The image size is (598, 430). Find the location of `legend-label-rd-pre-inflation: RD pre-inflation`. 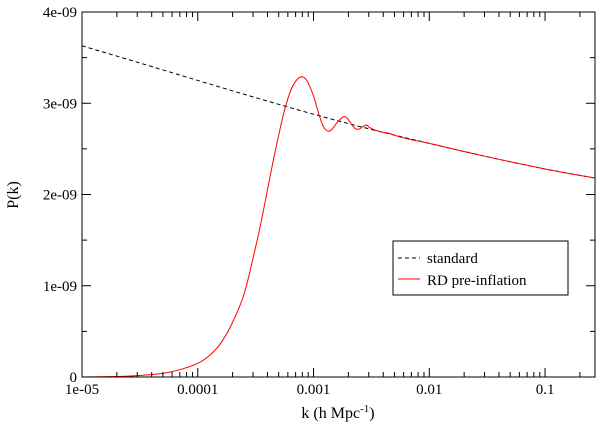

legend-label-rd-pre-inflation: RD pre-inflation is located at coordinates (477, 281).